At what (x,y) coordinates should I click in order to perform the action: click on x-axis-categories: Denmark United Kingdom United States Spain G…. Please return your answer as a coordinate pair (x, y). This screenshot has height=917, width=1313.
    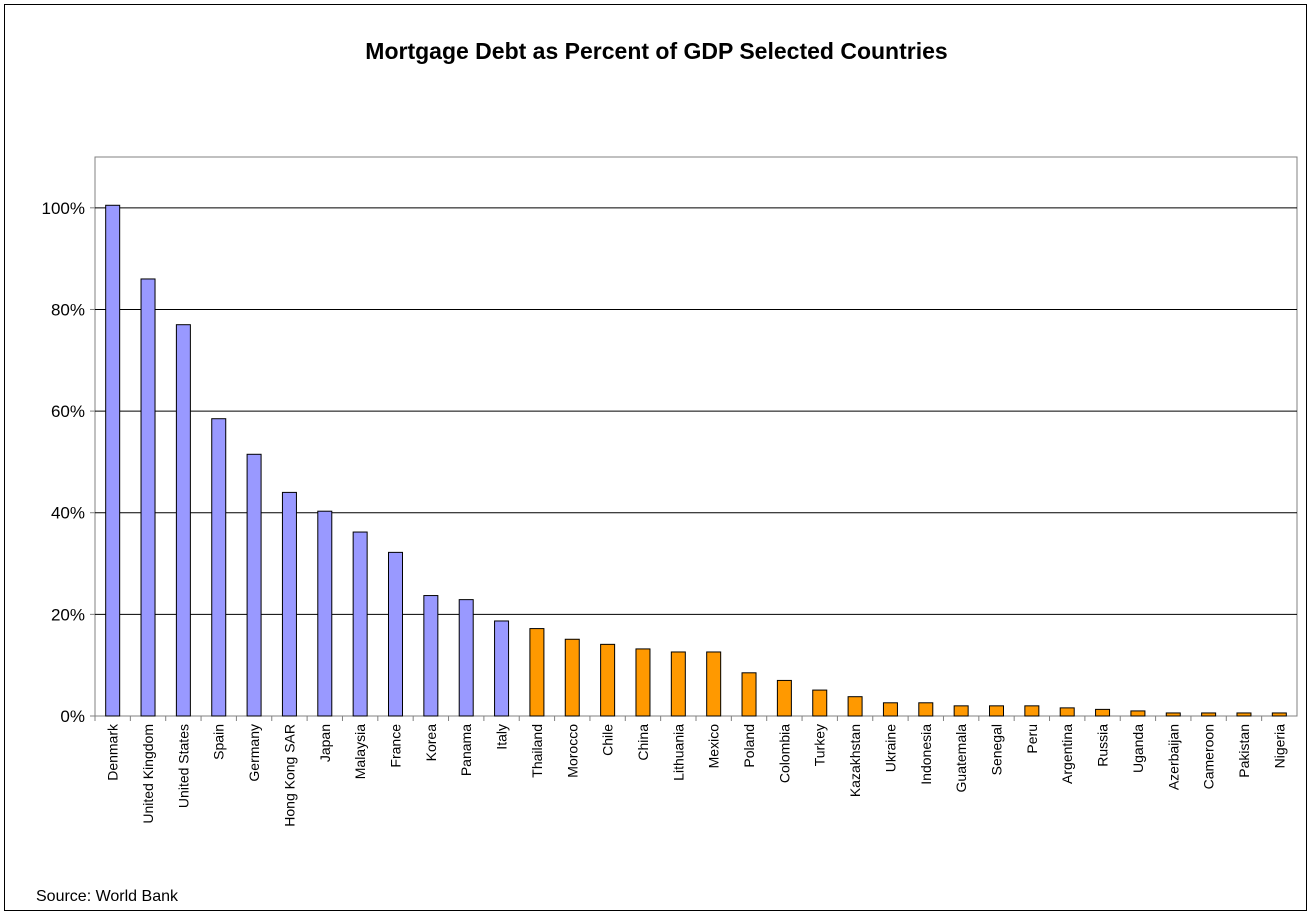
    Looking at the image, I should click on (696, 775).